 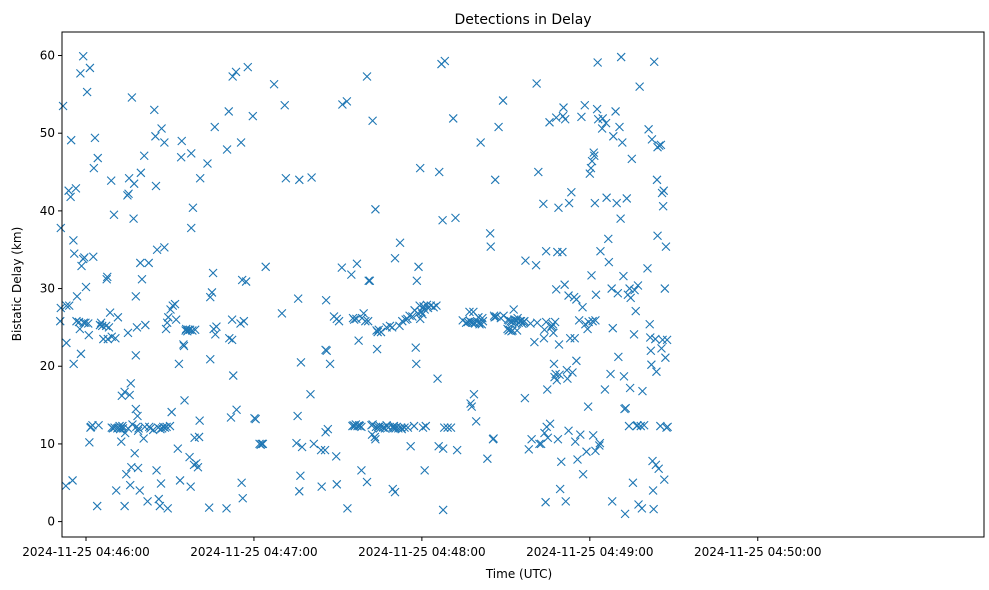 What do you see at coordinates (253, 552) in the screenshot?
I see `x-tick-label: 2024-11-25 04:47:00` at bounding box center [253, 552].